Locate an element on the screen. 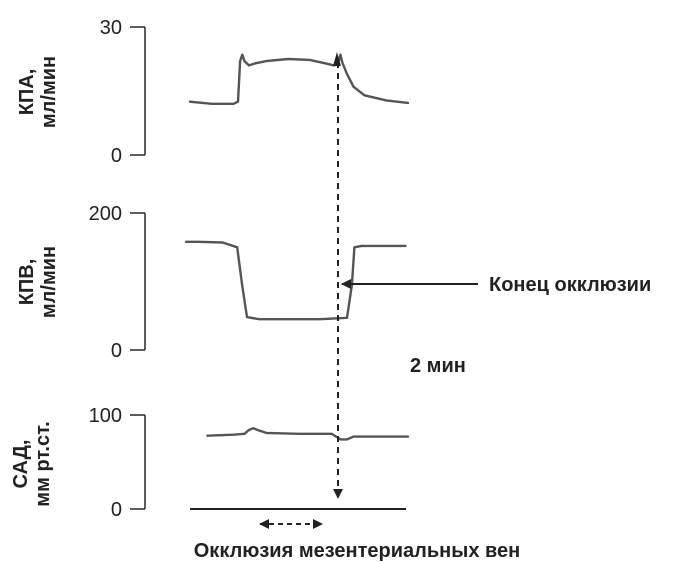  y-axis-label-group: САД, мм рт.ст. is located at coordinates (32, 463).